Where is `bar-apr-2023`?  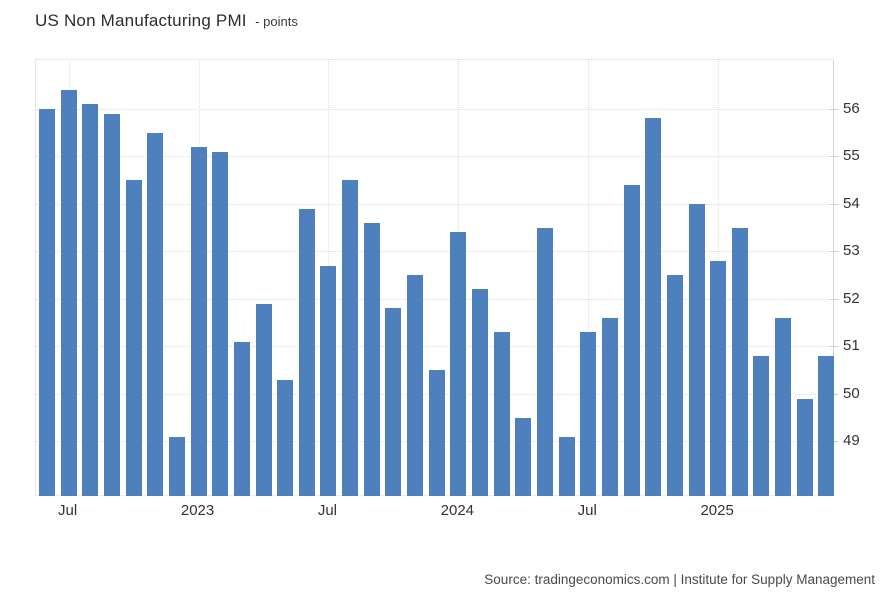 bar-apr-2023 is located at coordinates (263, 399).